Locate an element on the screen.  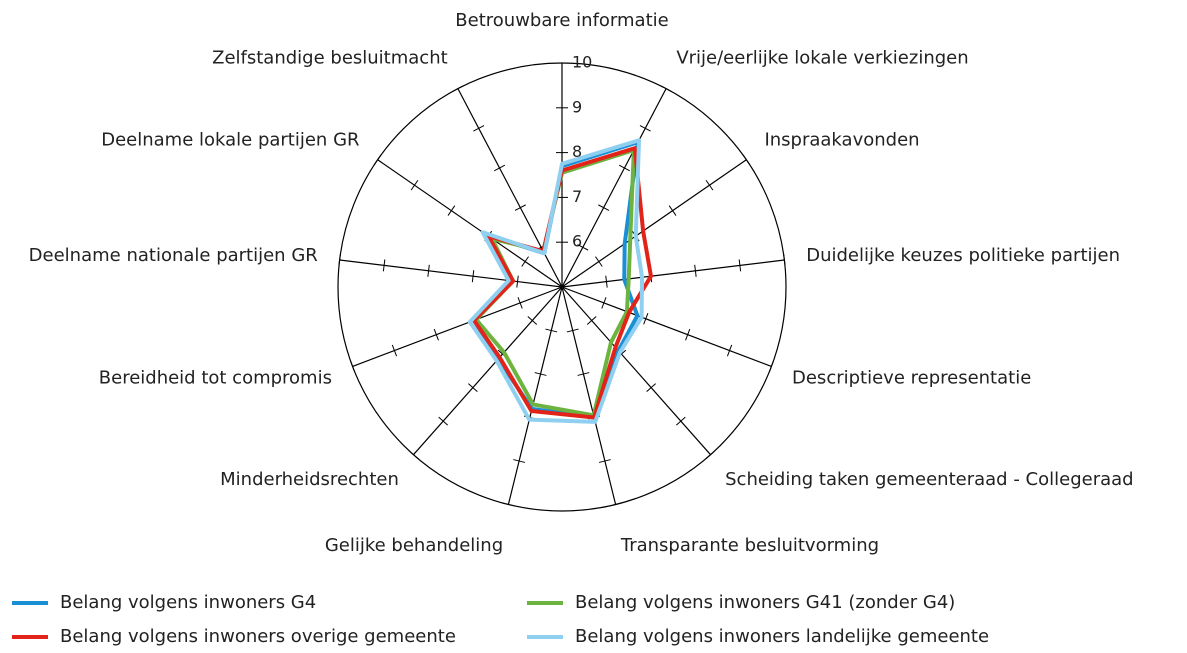
r-tick-label: 10 is located at coordinates (582, 62).